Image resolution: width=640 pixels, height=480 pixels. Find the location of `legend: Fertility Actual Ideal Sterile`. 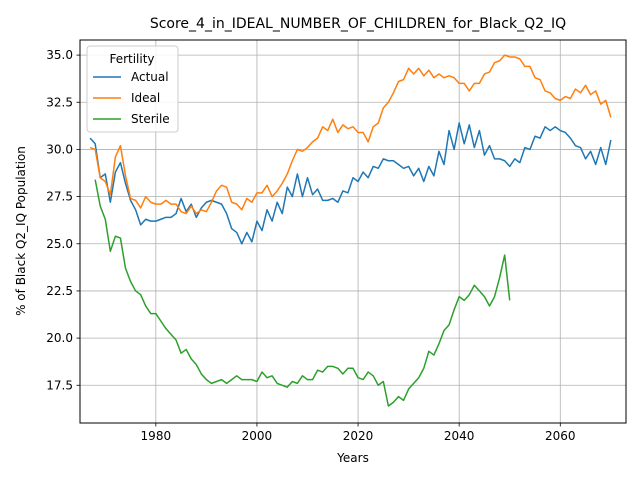

legend: Fertility Actual Ideal Sterile is located at coordinates (132, 89).